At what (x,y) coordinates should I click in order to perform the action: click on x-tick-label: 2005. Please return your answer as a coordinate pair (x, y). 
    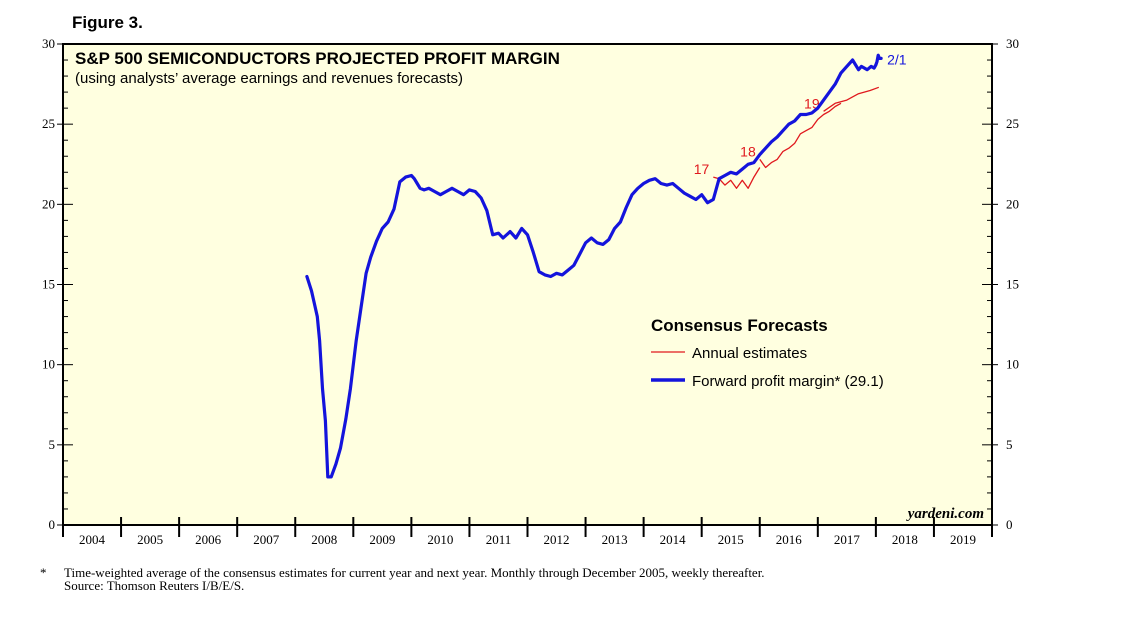
    Looking at the image, I should click on (150, 539).